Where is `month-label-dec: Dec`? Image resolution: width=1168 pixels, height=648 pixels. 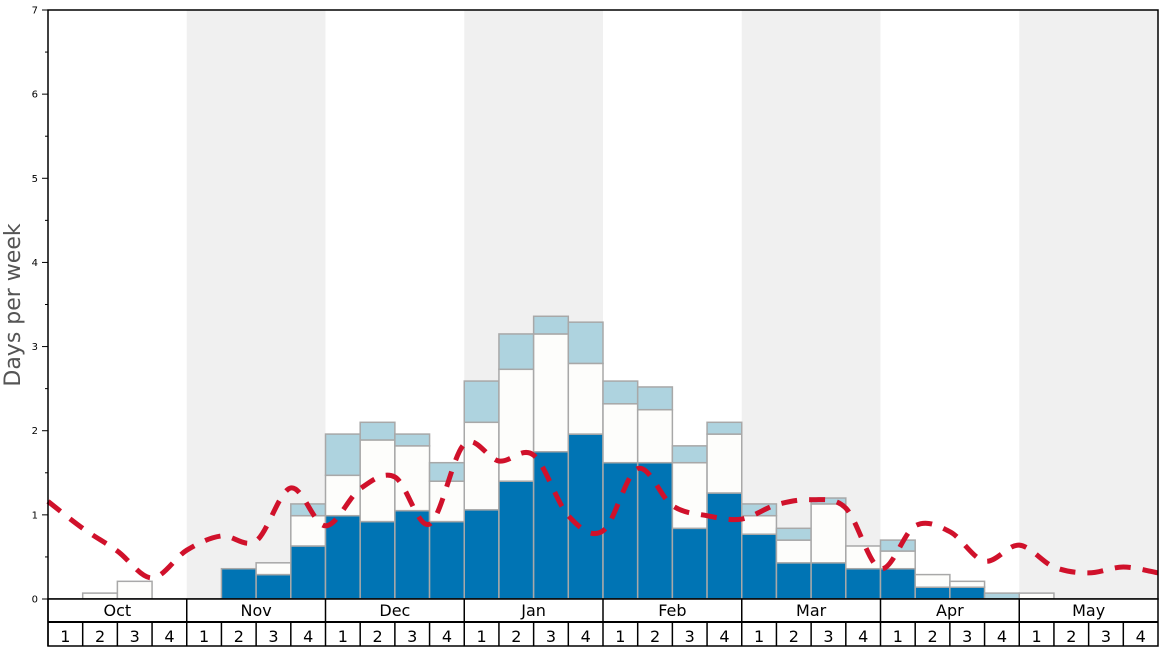
month-label-dec: Dec is located at coordinates (394, 610).